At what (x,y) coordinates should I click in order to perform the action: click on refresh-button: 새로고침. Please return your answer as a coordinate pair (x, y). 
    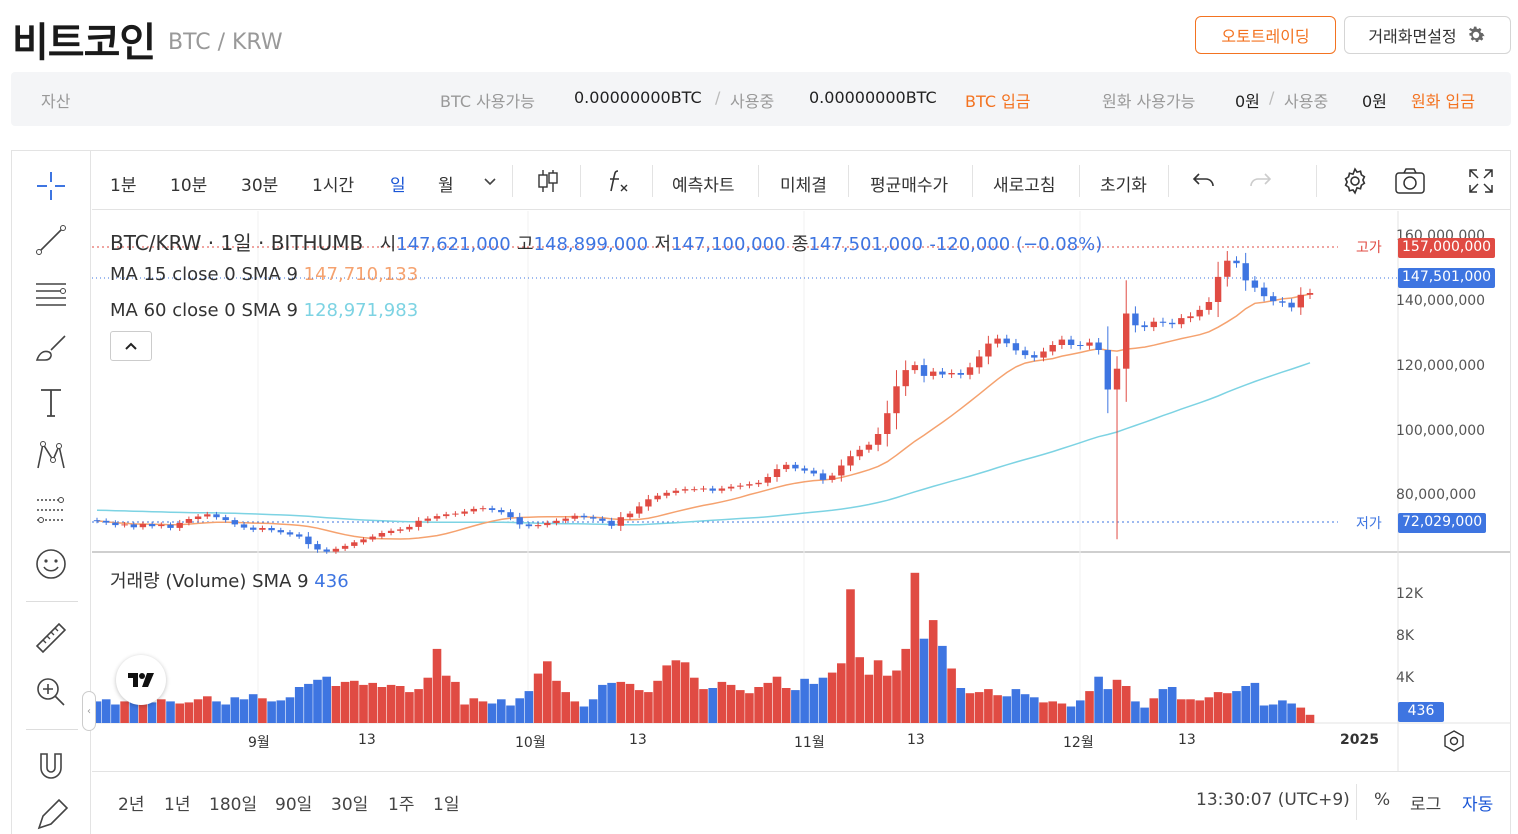
    Looking at the image, I should click on (1024, 186).